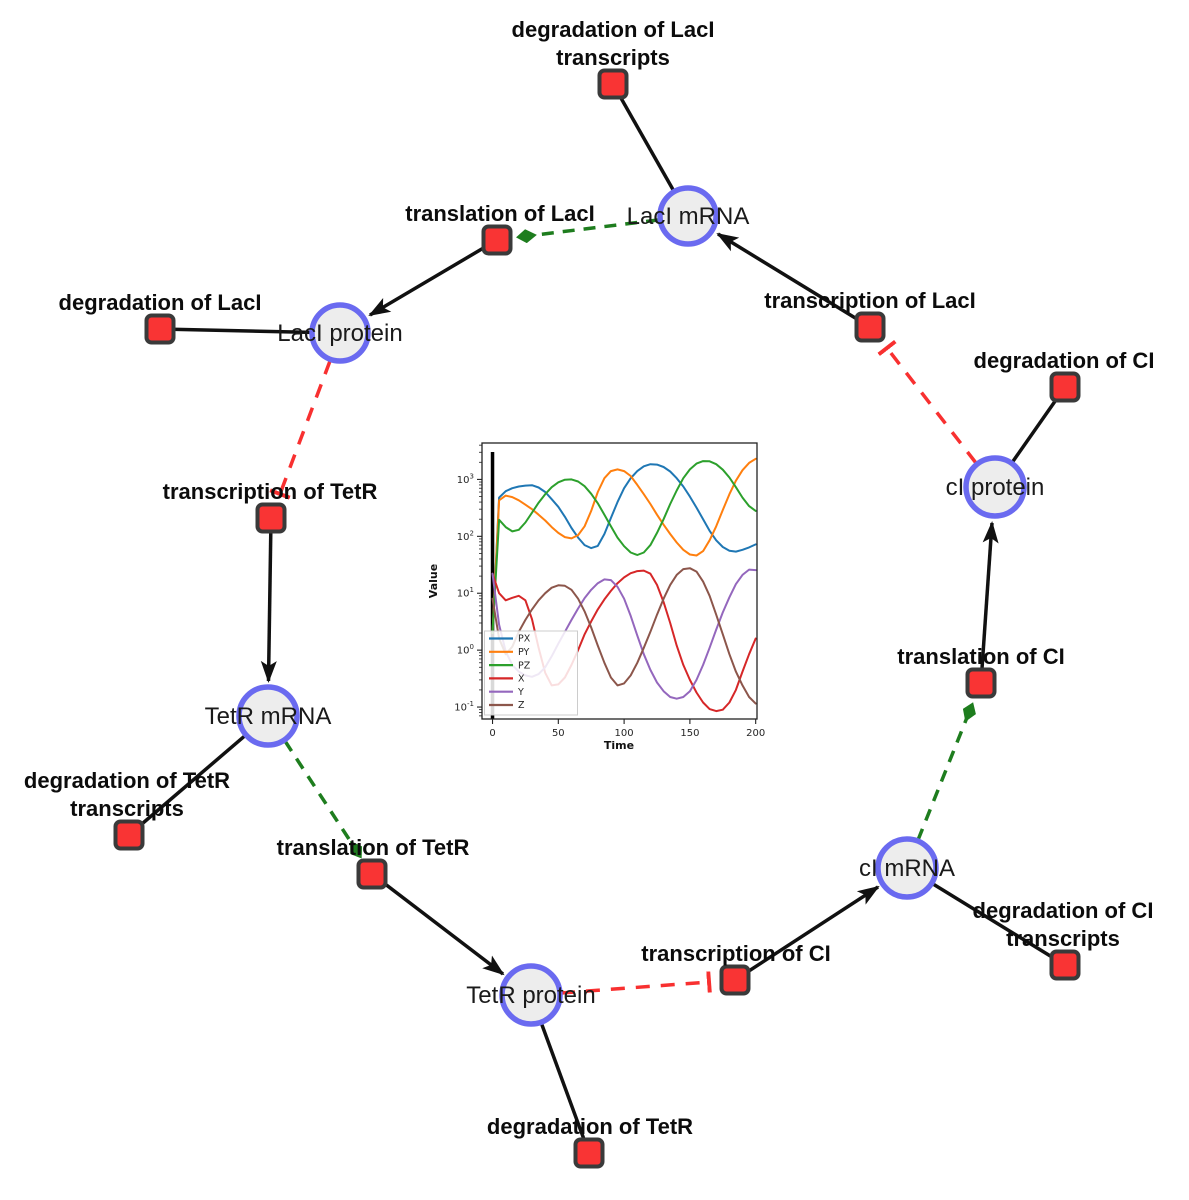 This screenshot has height=1200, width=1189. I want to click on species-node-ci-mrna, so click(907, 868).